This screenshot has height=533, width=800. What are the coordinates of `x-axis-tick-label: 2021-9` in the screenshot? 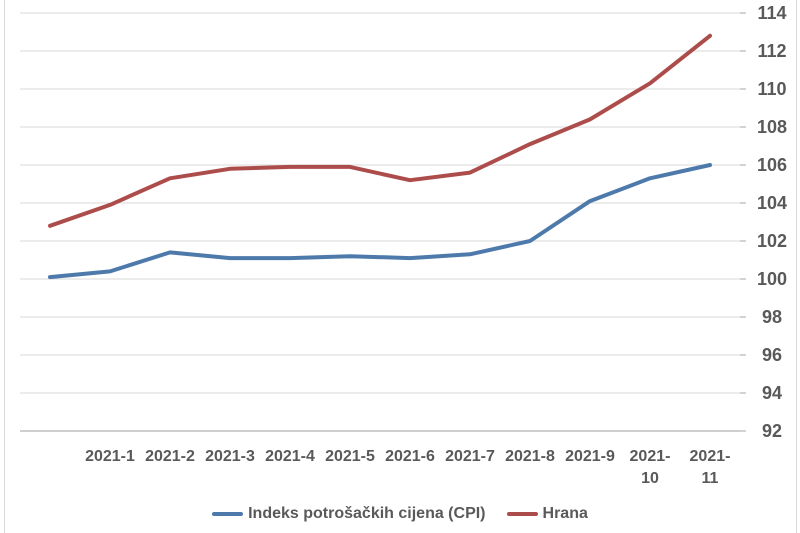 It's located at (590, 456).